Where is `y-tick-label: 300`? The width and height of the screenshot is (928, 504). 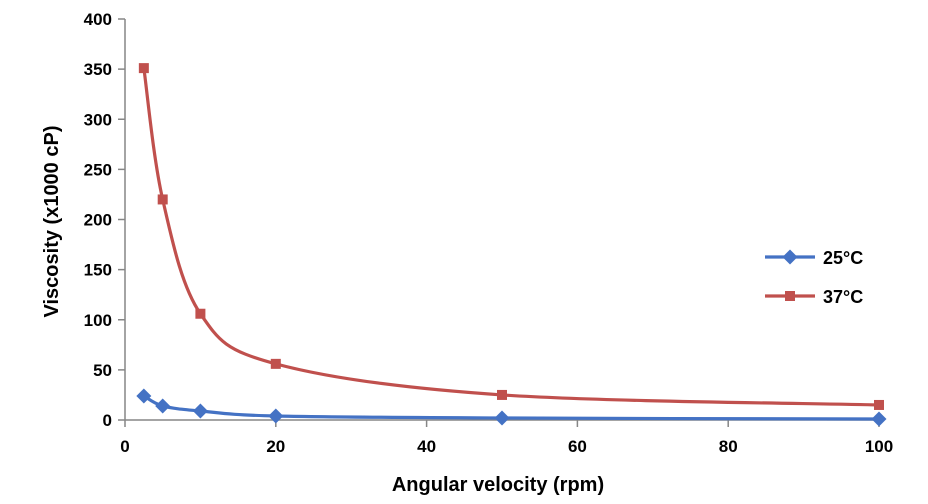
y-tick-label: 300 is located at coordinates (98, 119).